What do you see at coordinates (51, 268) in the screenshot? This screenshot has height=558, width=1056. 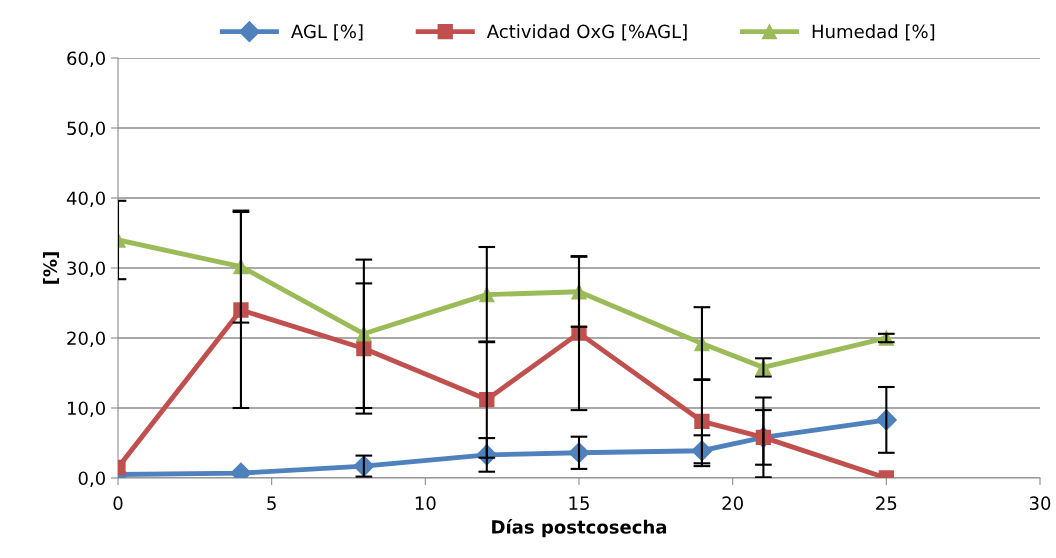 I see `y-axis-title: [%]` at bounding box center [51, 268].